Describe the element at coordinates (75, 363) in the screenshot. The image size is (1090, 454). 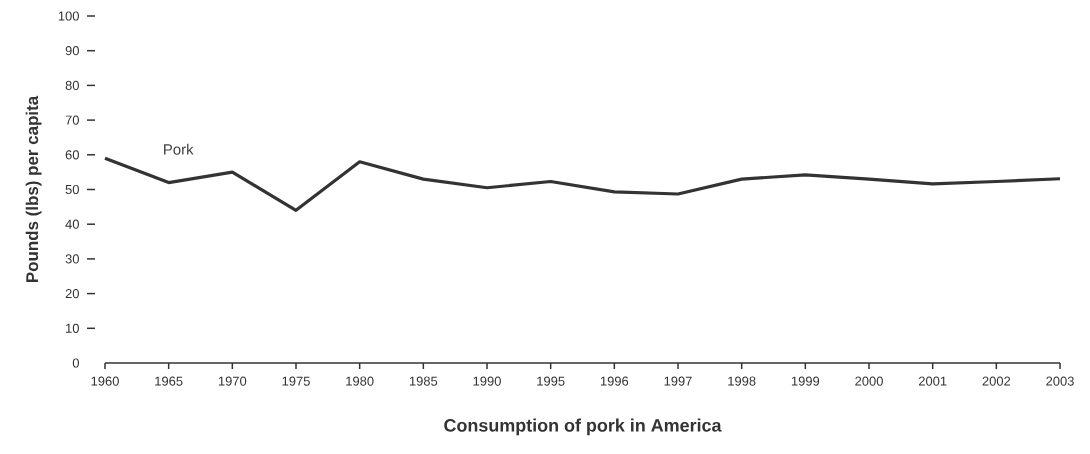
I see `y-tick-label: 0` at that location.